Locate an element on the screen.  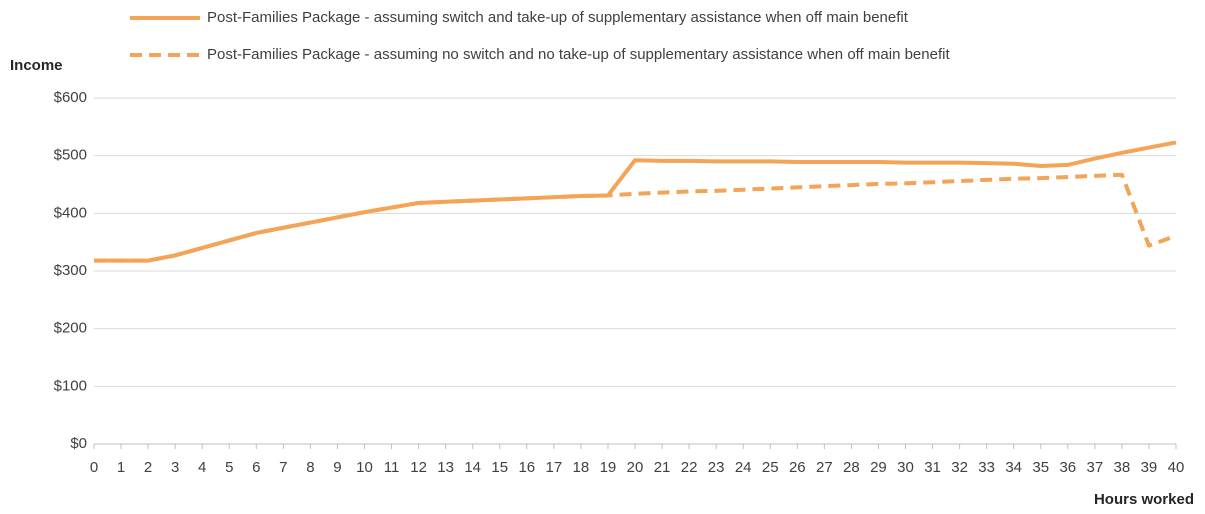
x-tick-label: 2 is located at coordinates (148, 467).